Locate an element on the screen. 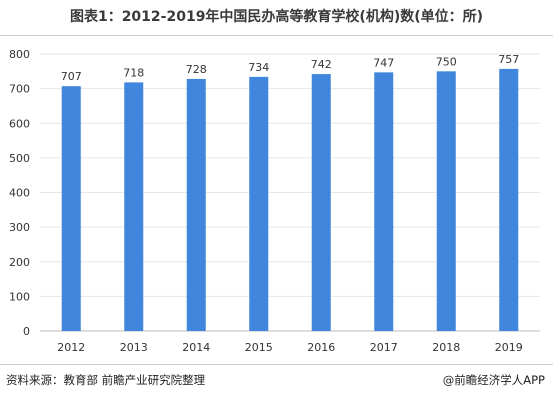 The width and height of the screenshot is (553, 401). x-tick-label: 2019 is located at coordinates (509, 347).